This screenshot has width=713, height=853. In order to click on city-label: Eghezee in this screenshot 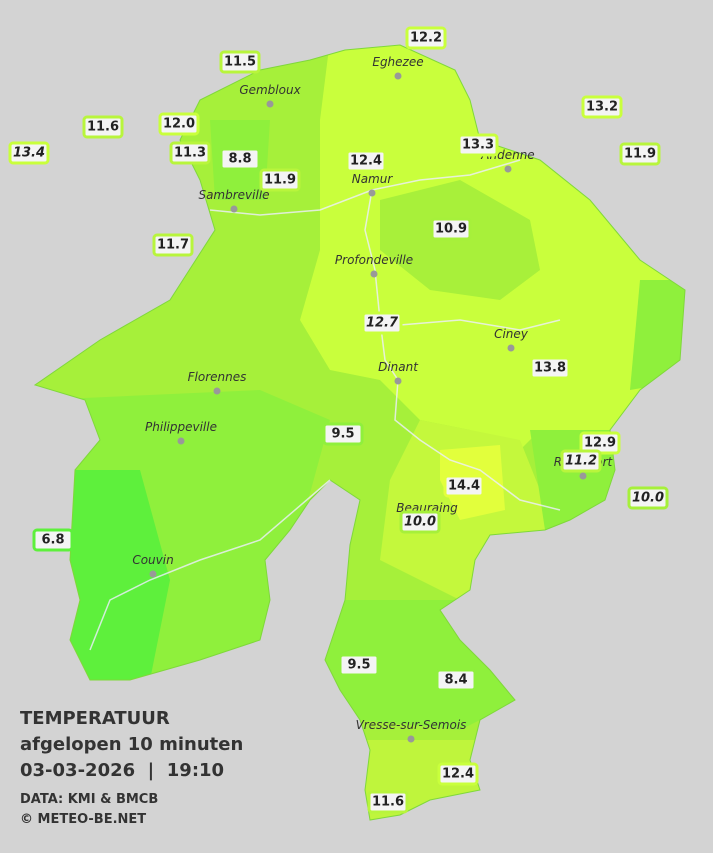, I will do `click(397, 62)`.